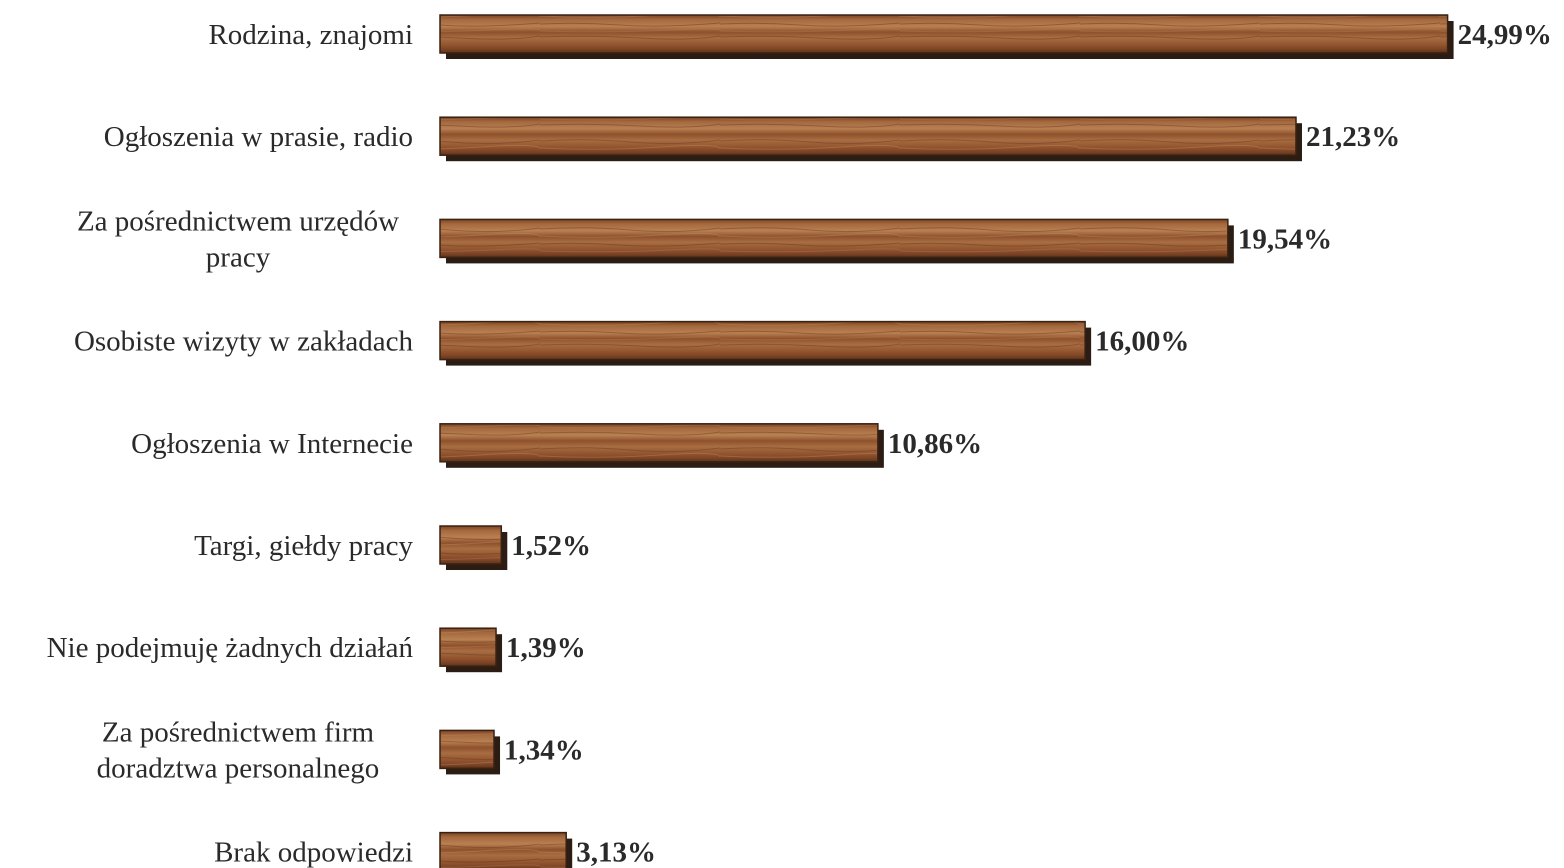 The width and height of the screenshot is (1564, 868). Describe the element at coordinates (1142, 342) in the screenshot. I see `value-label: 16,00%` at that location.